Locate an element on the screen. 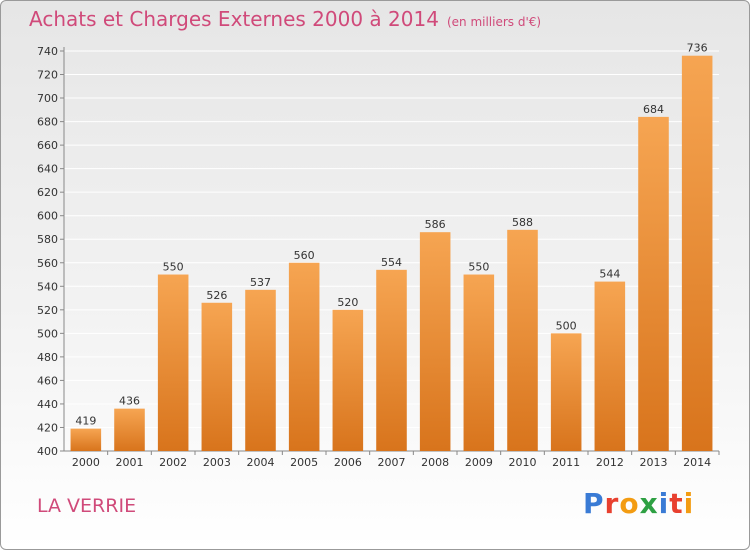 This screenshot has width=750, height=550. y-tick-label: 700 is located at coordinates (47, 98).